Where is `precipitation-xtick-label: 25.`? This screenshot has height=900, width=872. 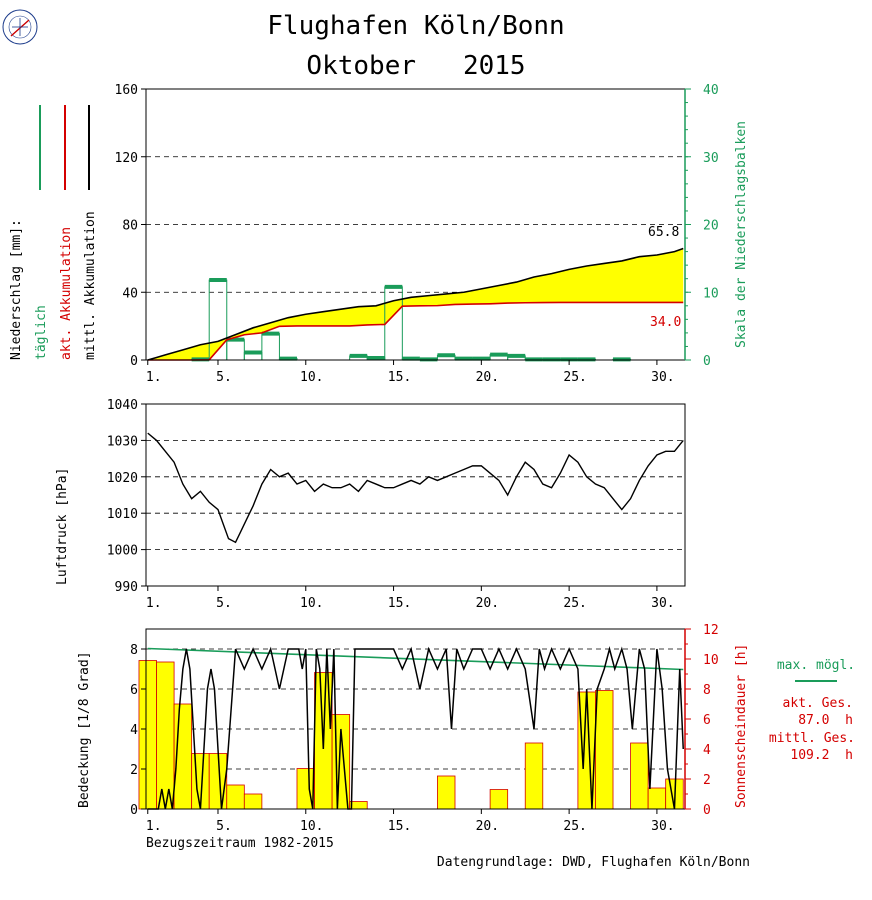
precipitation-xtick-label: 25. is located at coordinates (574, 377).